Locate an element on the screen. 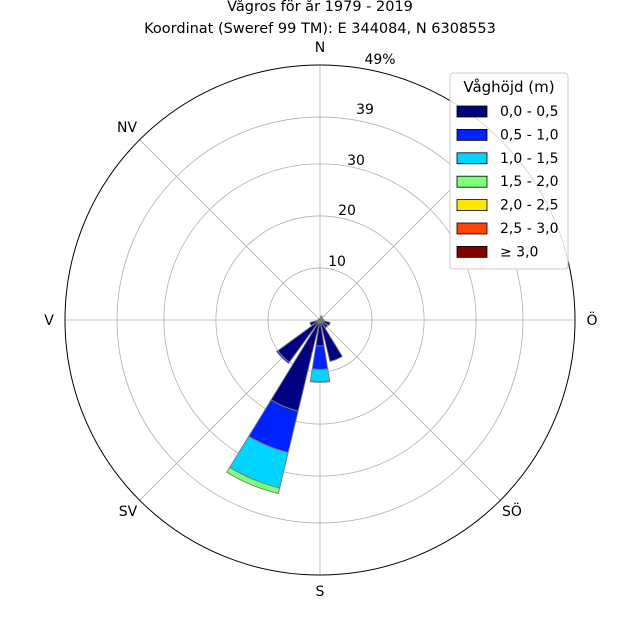 This screenshot has width=640, height=640. legend-box is located at coordinates (509, 171).